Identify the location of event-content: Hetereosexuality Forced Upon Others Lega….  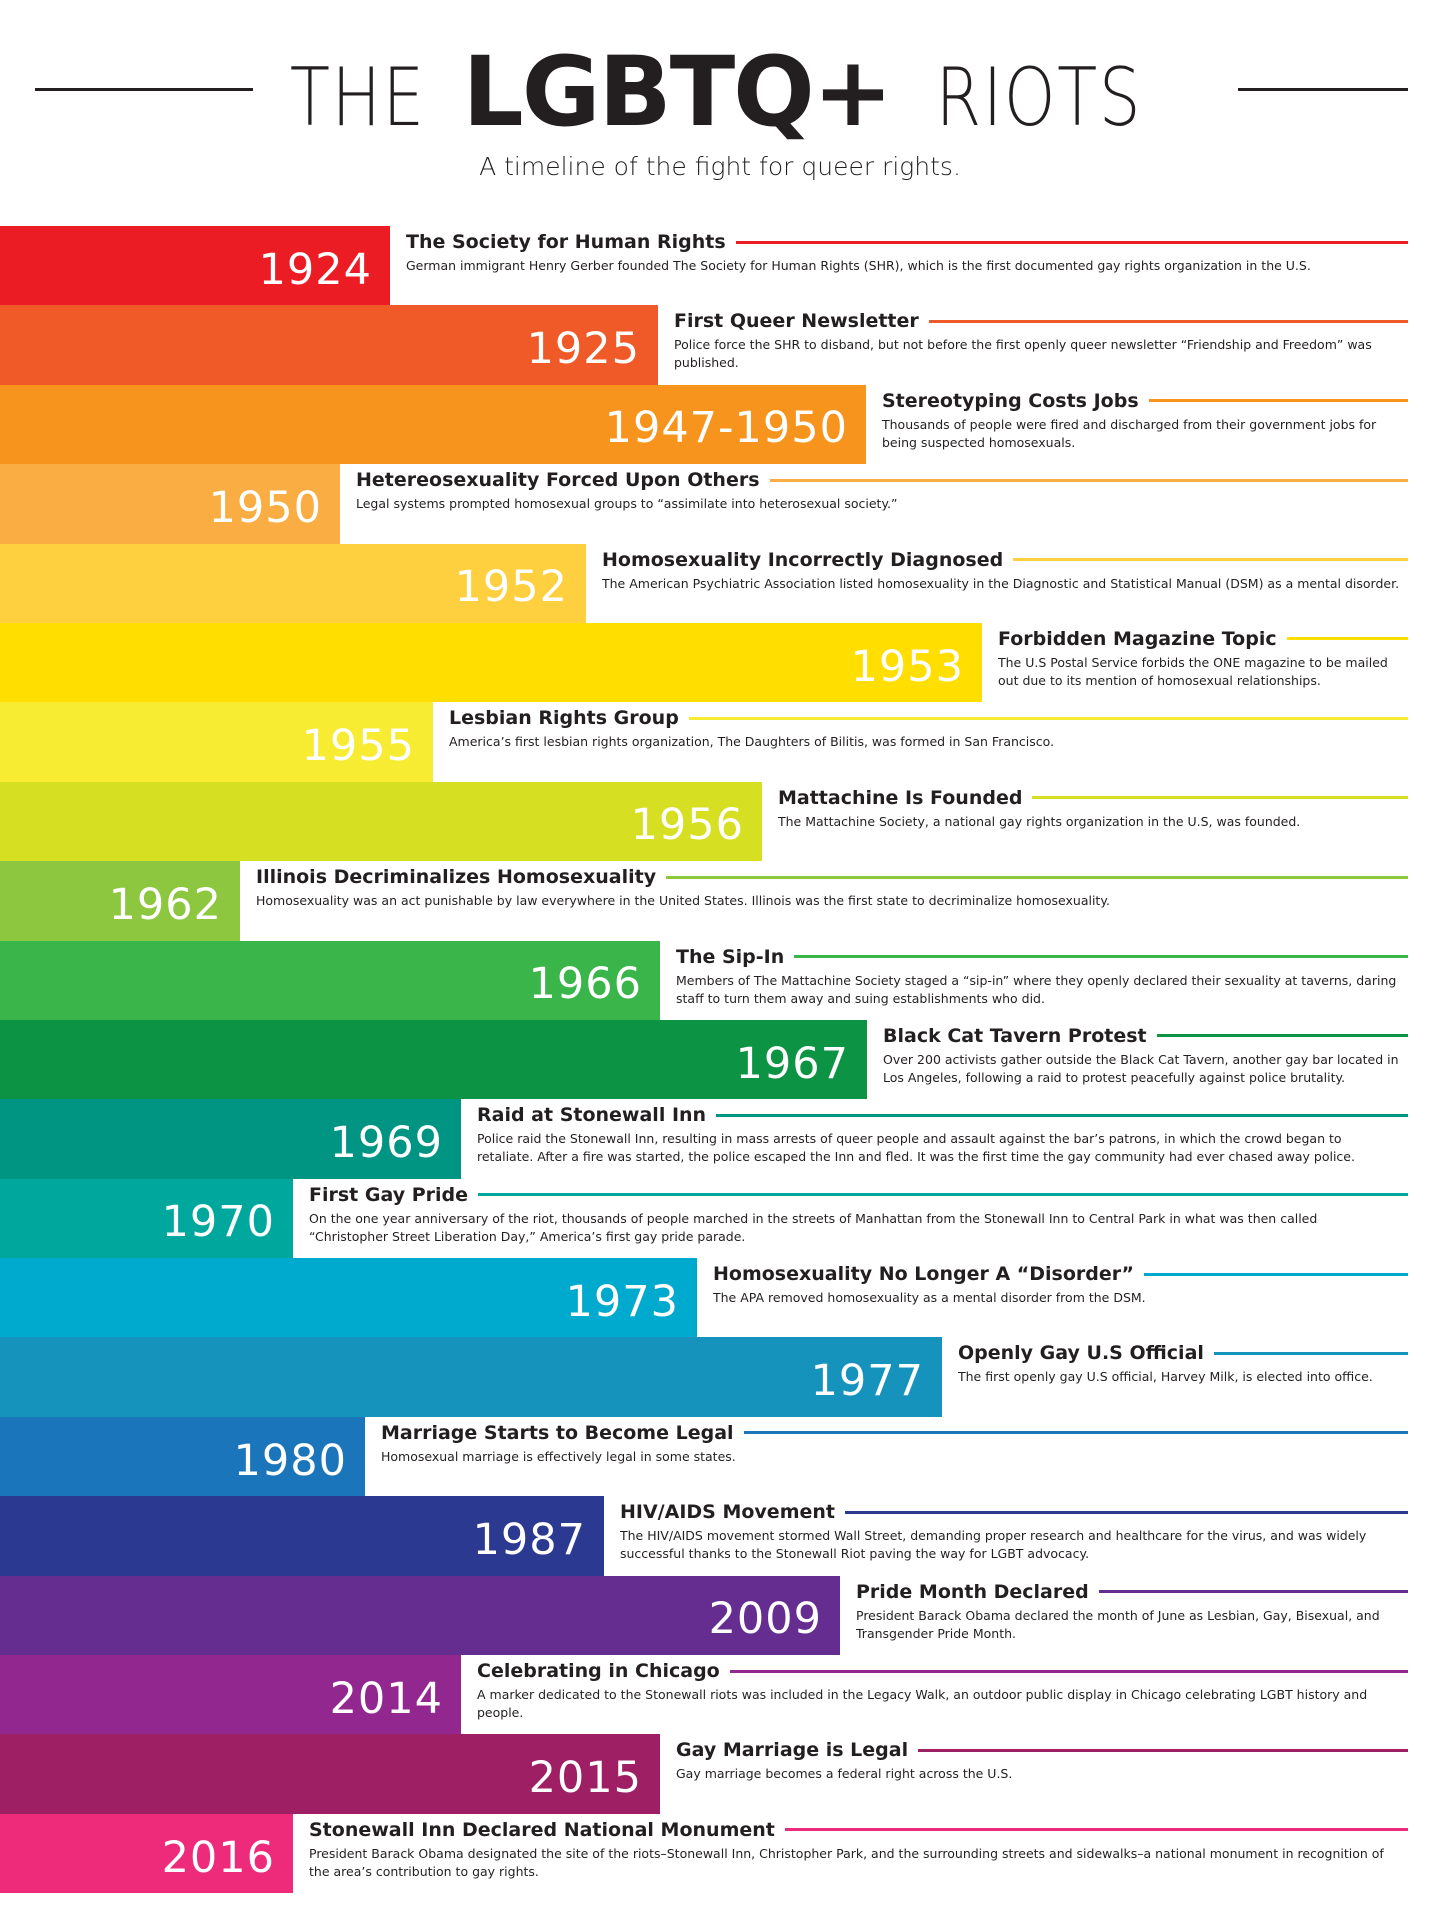
(882, 488).